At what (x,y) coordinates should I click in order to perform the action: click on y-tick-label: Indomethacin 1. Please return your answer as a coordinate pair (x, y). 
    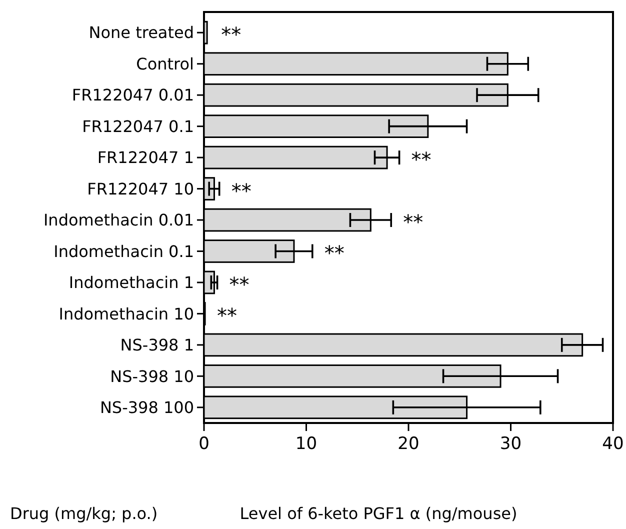
    Looking at the image, I should click on (131, 282).